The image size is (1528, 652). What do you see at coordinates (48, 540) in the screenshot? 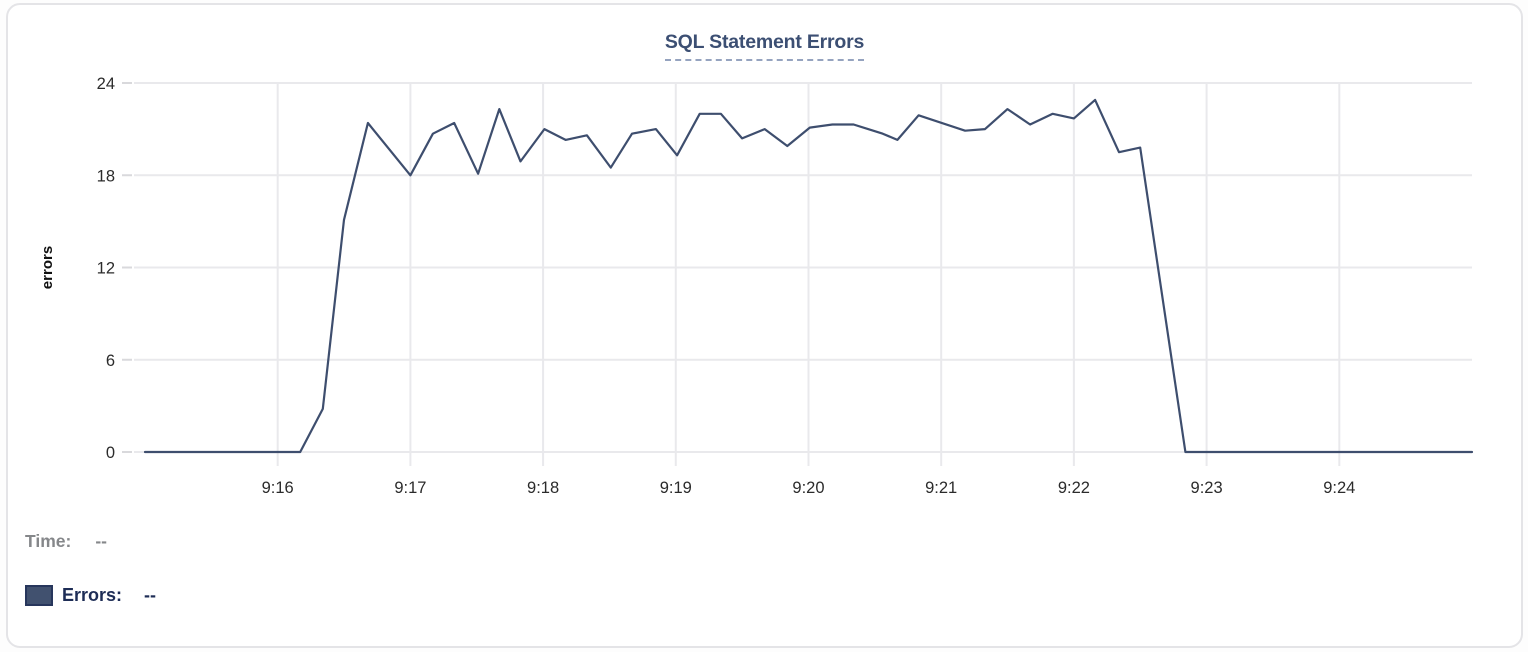
I see `time-label: Time:` at bounding box center [48, 540].